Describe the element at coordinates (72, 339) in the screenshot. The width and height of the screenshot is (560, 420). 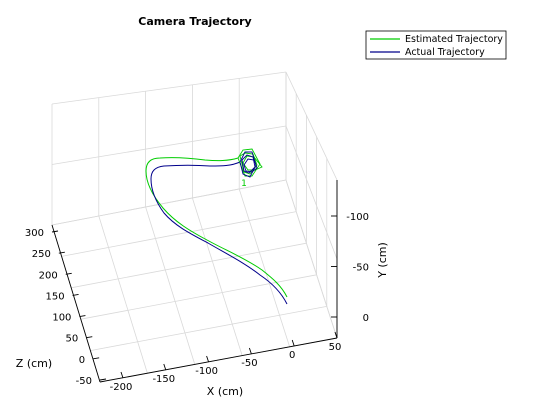
I see `z-tick-label: 50` at that location.